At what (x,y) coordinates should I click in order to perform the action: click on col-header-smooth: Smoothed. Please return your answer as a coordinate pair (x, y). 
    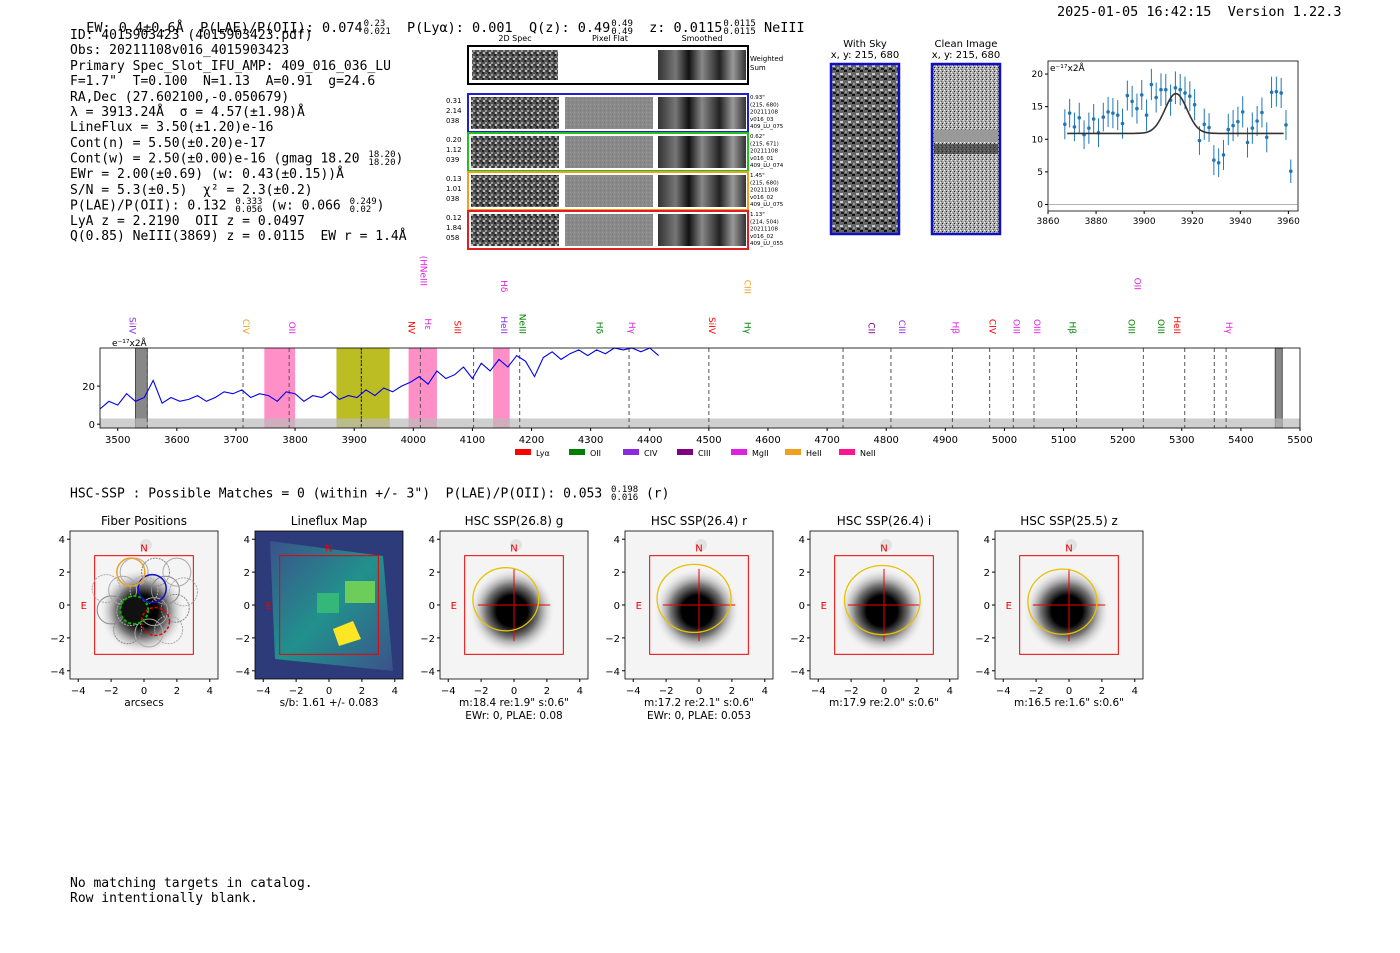
    Looking at the image, I should click on (702, 38).